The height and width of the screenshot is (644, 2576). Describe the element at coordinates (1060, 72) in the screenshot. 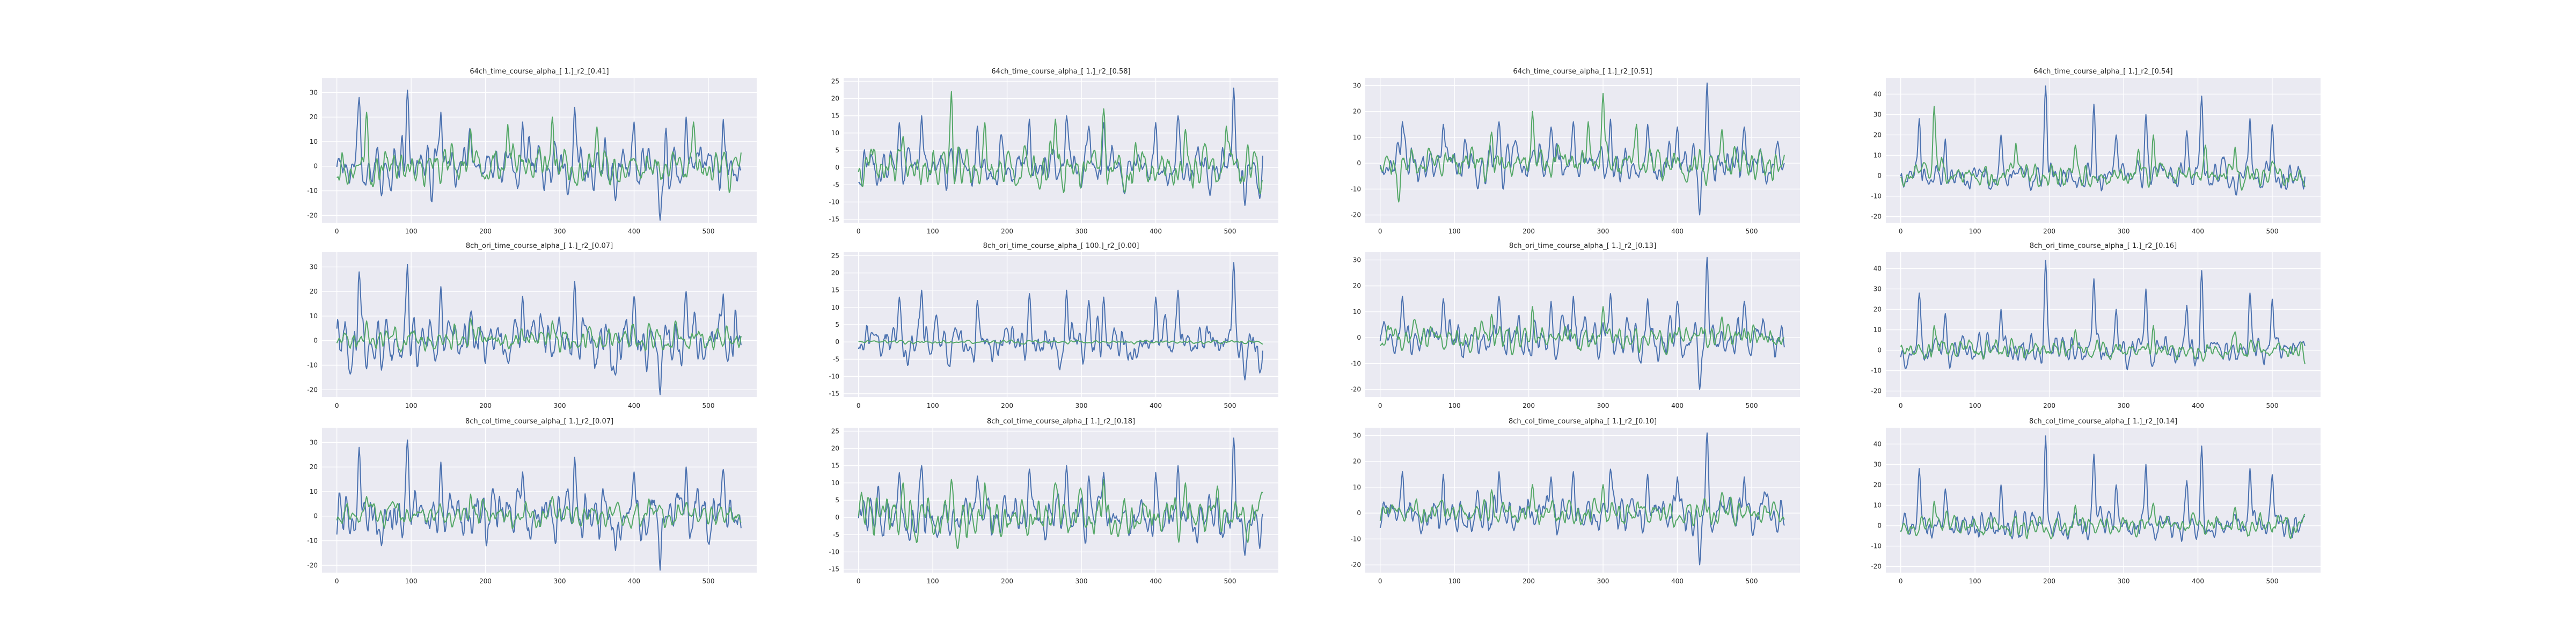

I see `subplot-title: 64ch_time_course_alpha_[ 1.]_r2_[0.58]` at that location.